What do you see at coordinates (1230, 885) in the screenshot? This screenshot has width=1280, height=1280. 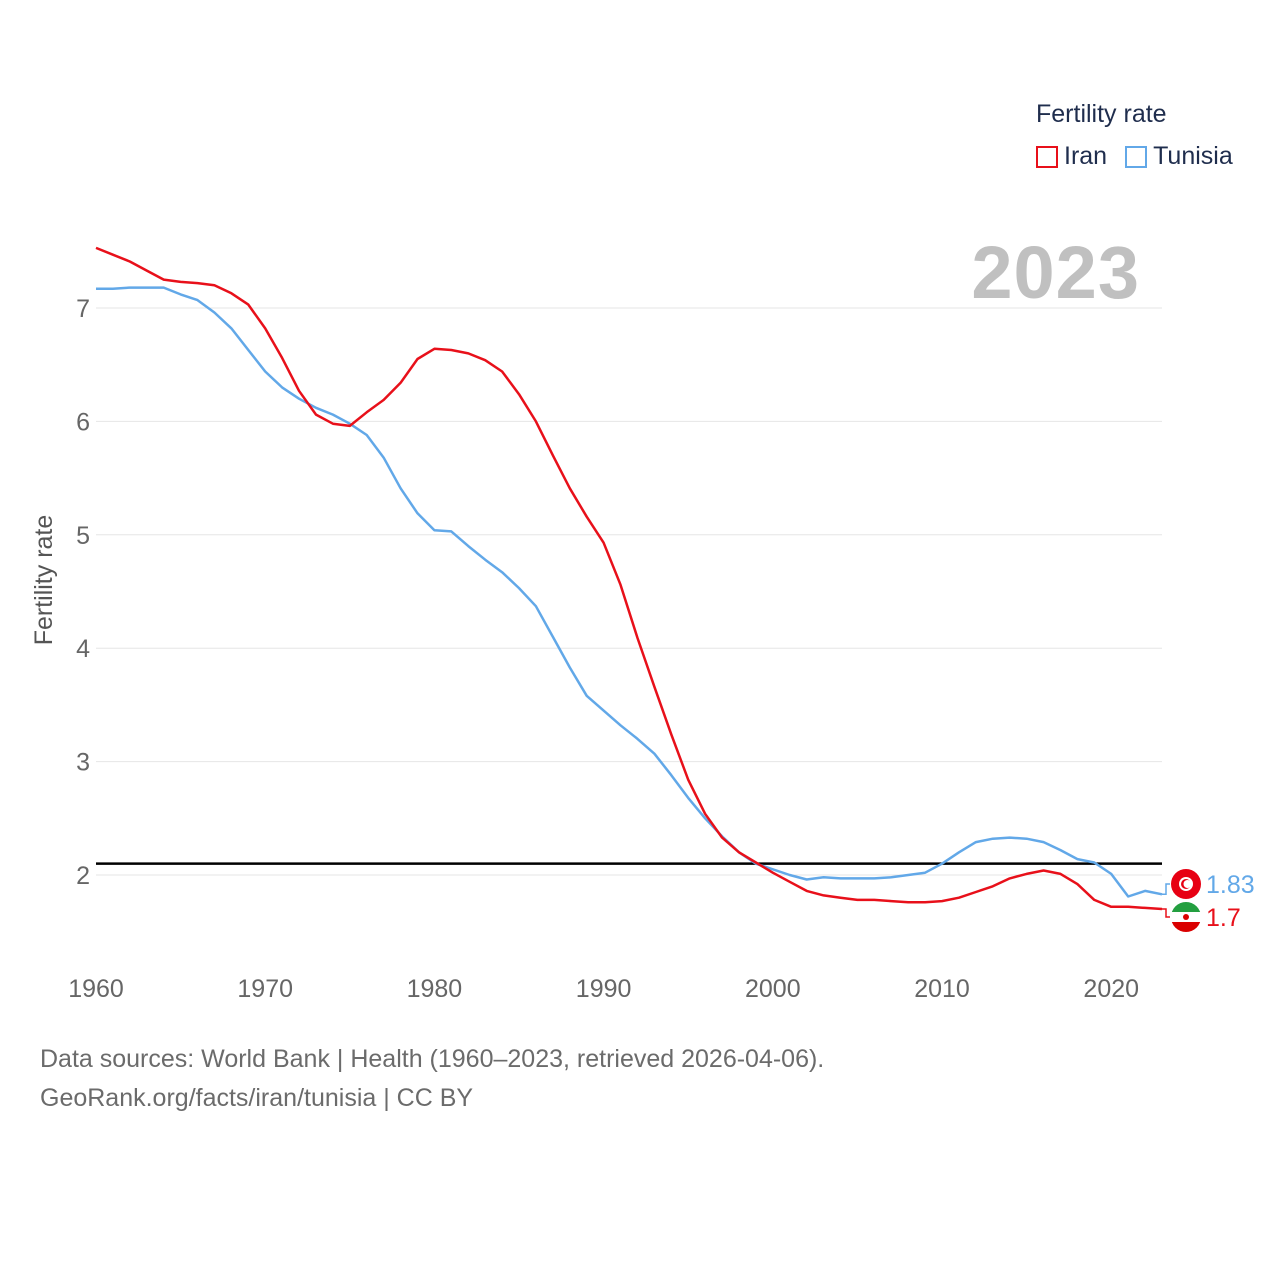 I see `end-label-tunisia: 1.83` at bounding box center [1230, 885].